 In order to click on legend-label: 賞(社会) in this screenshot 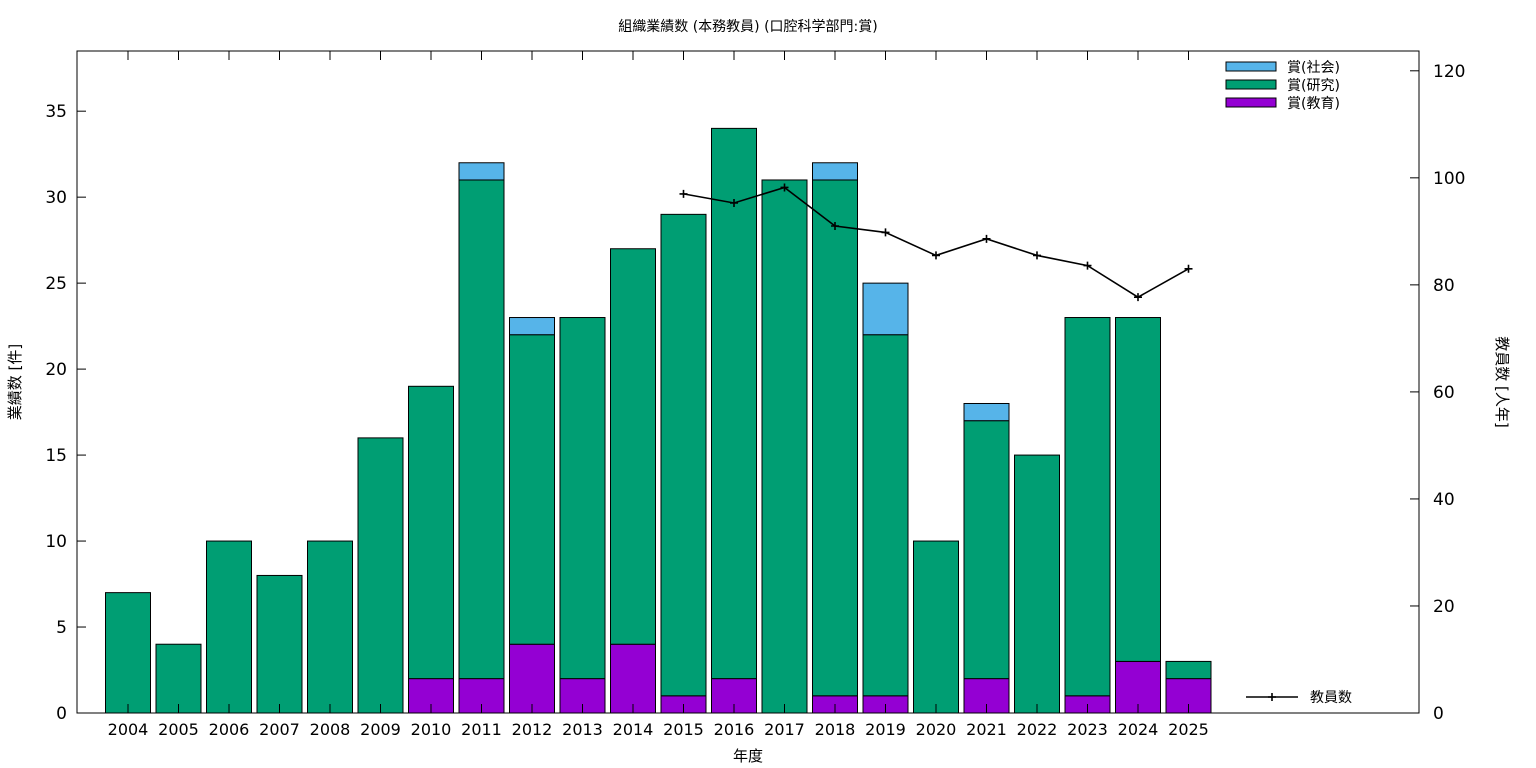, I will do `click(1313, 68)`.